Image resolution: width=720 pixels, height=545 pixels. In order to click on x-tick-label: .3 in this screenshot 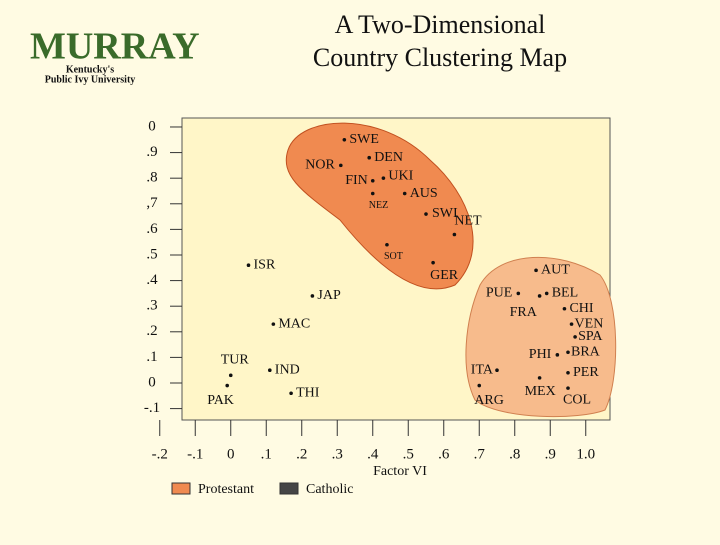, I will do `click(337, 454)`.